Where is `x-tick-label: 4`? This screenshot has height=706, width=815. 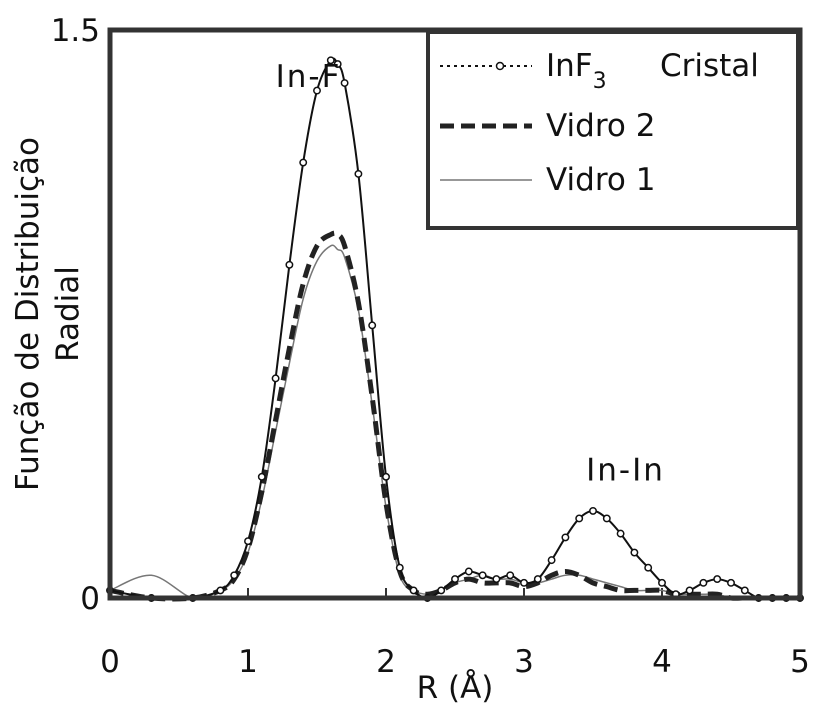
x-tick-label: 4 is located at coordinates (662, 662).